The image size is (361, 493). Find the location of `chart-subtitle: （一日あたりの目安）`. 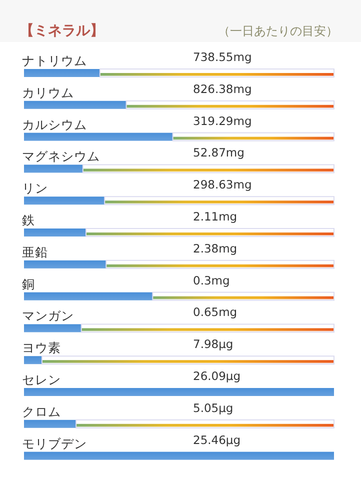

chart-subtitle: （一日あたりの目安） is located at coordinates (278, 31).